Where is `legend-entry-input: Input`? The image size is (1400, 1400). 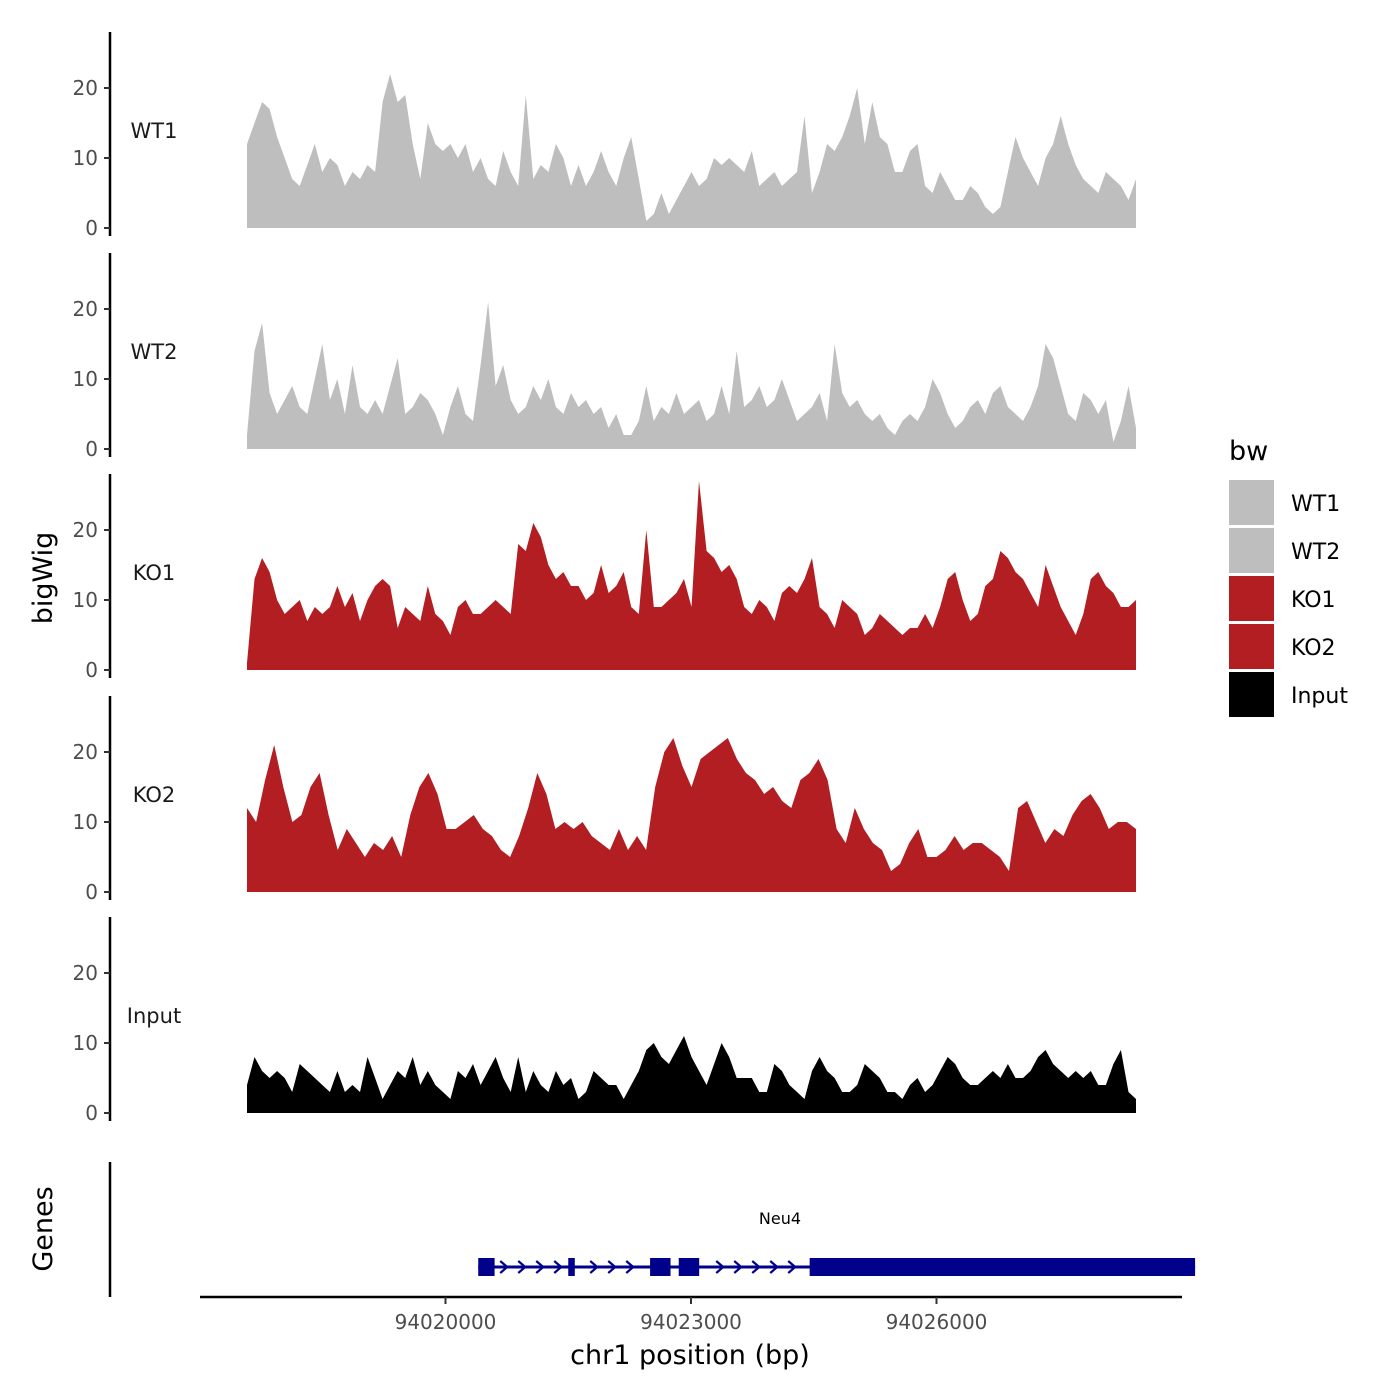
legend-entry-input: Input is located at coordinates (1288, 694).